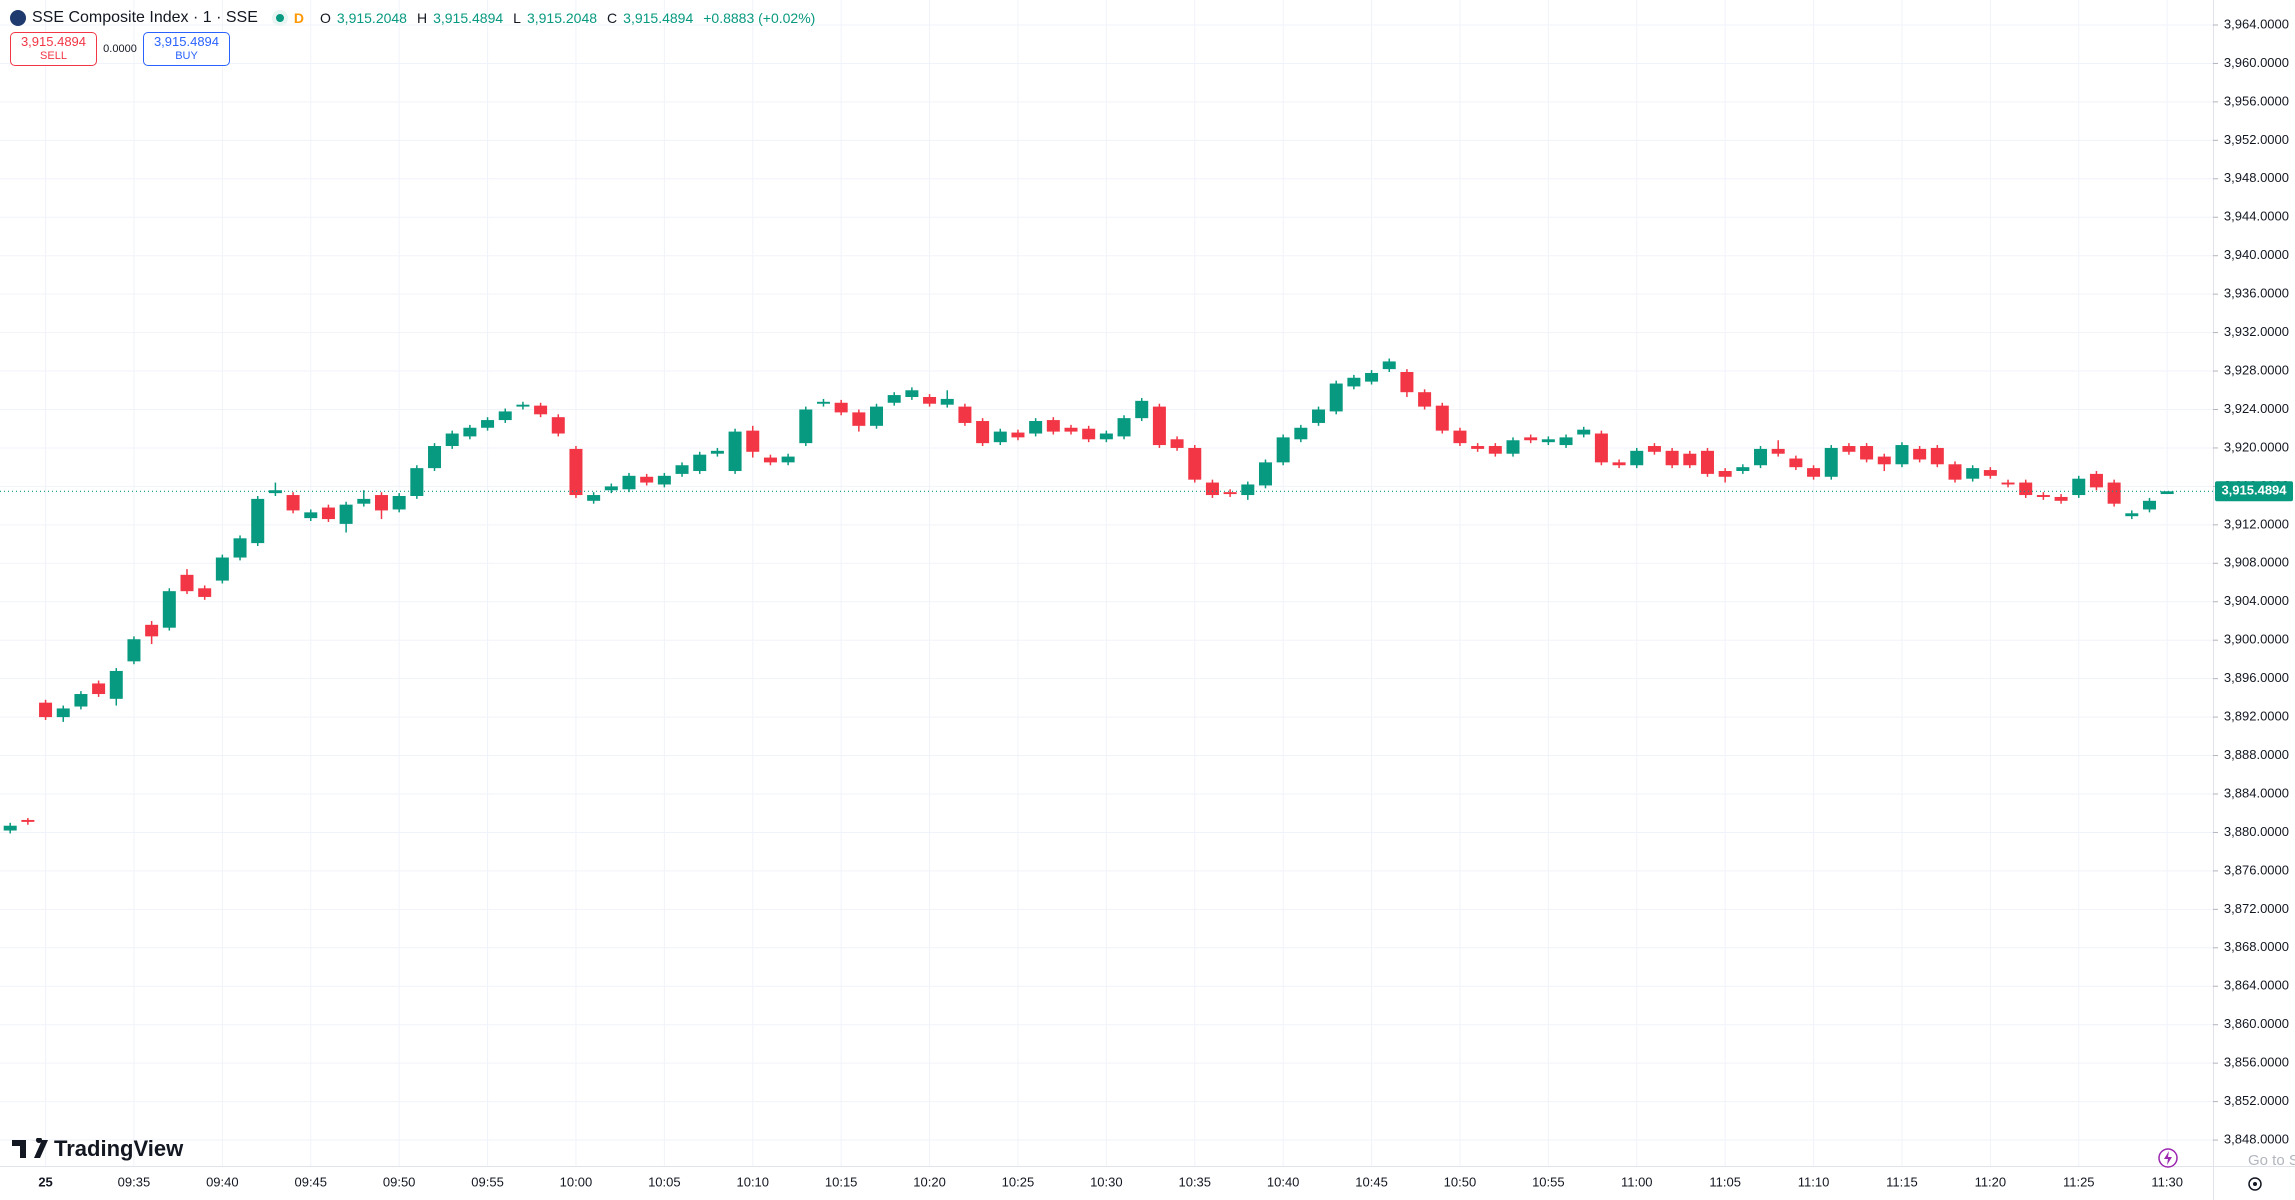 The image size is (2295, 1200). What do you see at coordinates (487, 1181) in the screenshot?
I see `x-tick-label: 09:55` at bounding box center [487, 1181].